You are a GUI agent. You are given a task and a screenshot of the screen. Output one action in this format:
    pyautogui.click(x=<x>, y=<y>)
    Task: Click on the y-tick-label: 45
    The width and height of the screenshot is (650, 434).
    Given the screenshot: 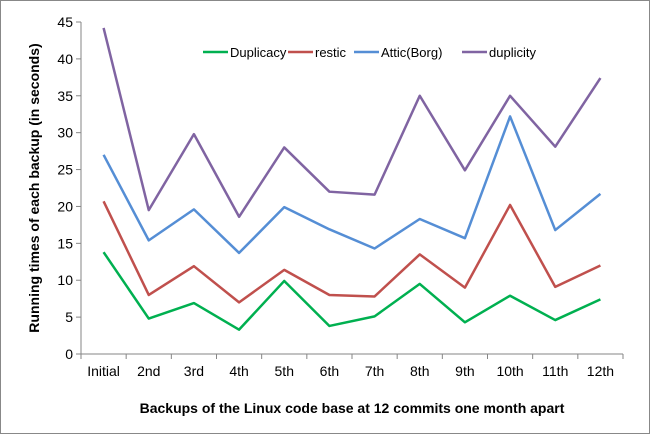 What is the action you would take?
    pyautogui.click(x=65, y=22)
    